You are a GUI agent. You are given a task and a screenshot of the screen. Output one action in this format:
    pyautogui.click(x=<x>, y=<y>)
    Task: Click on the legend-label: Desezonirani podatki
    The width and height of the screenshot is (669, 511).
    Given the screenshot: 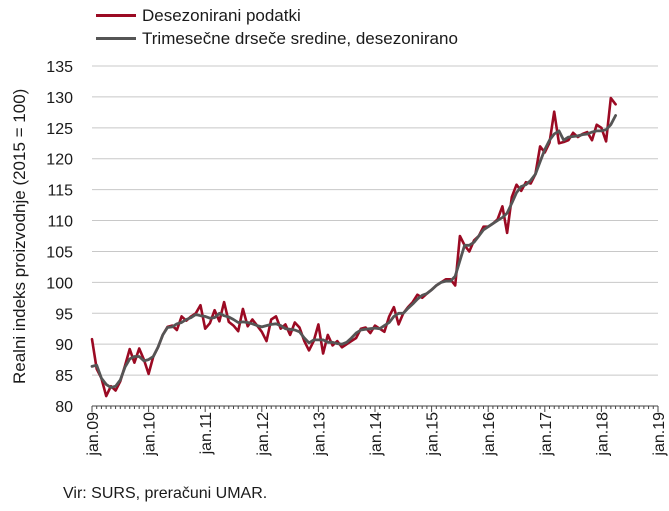 What is the action you would take?
    pyautogui.click(x=221, y=15)
    